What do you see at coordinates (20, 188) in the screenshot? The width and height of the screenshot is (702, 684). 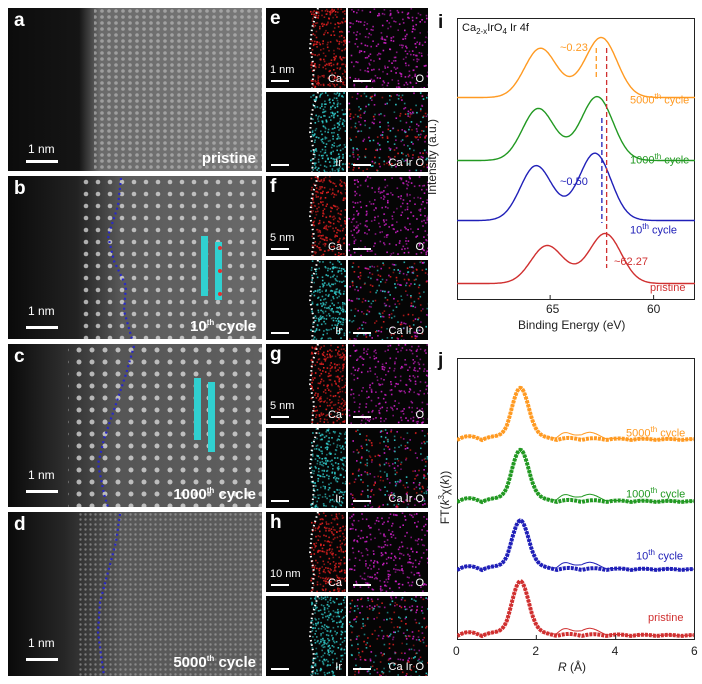 I see `panel-label-b: b` at bounding box center [20, 188].